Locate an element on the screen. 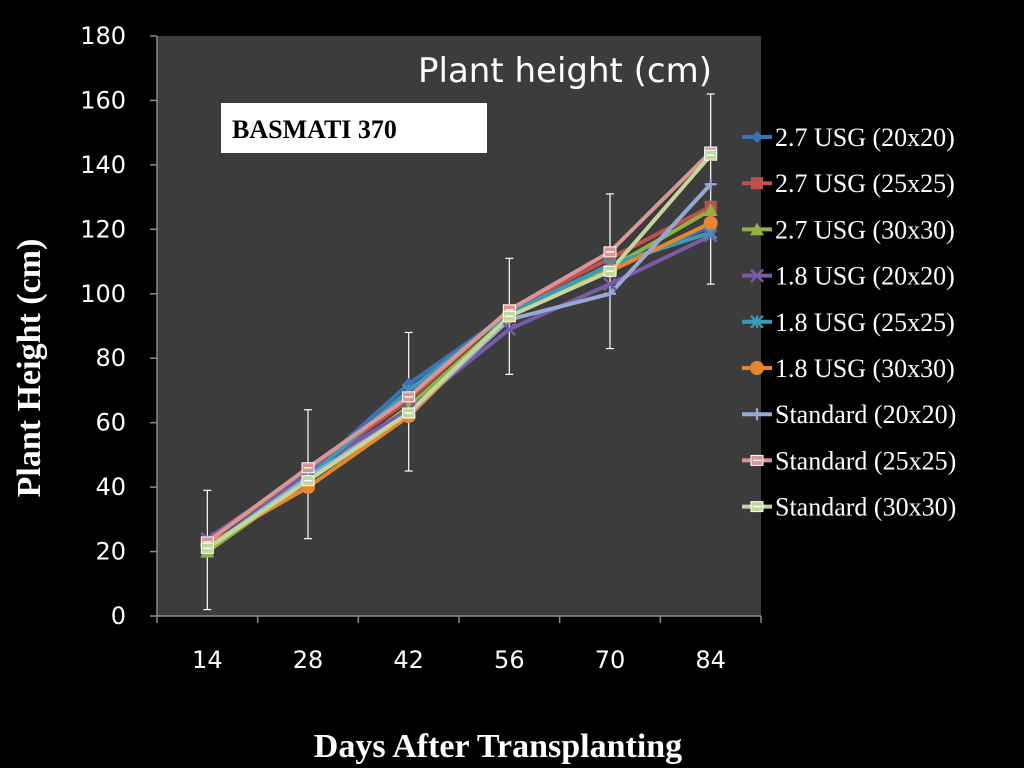 This screenshot has height=768, width=1024. x-tick-labels: 14 28 42 56 70 84 is located at coordinates (459, 660).